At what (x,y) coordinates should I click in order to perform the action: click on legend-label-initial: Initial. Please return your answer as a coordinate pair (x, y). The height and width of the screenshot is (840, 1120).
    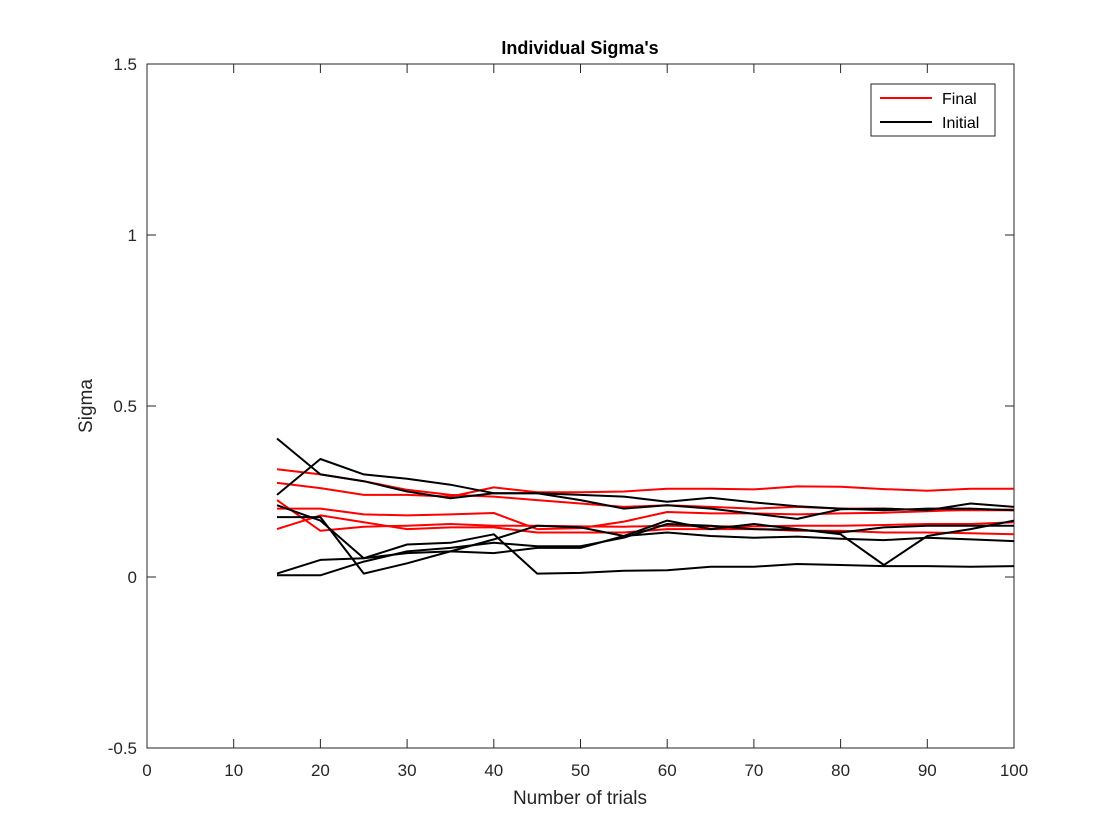
    Looking at the image, I should click on (960, 123).